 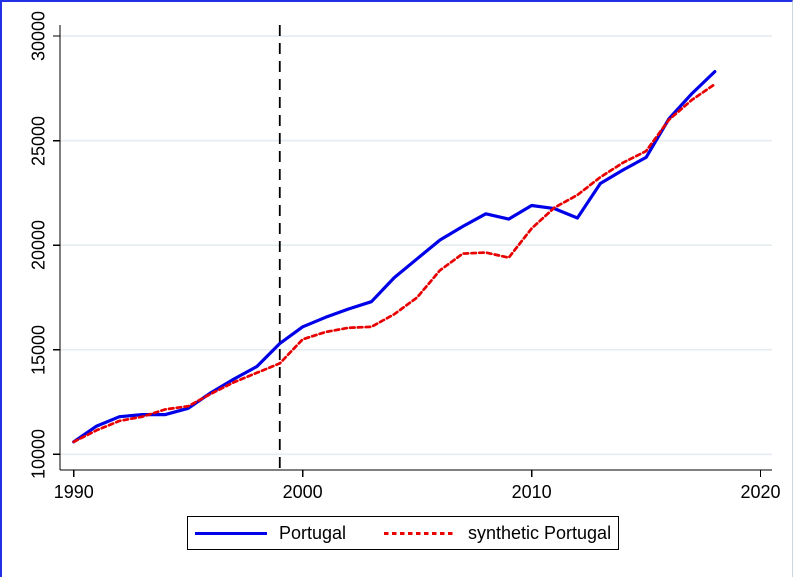 What do you see at coordinates (760, 492) in the screenshot?
I see `x-tick-label: 2020` at bounding box center [760, 492].